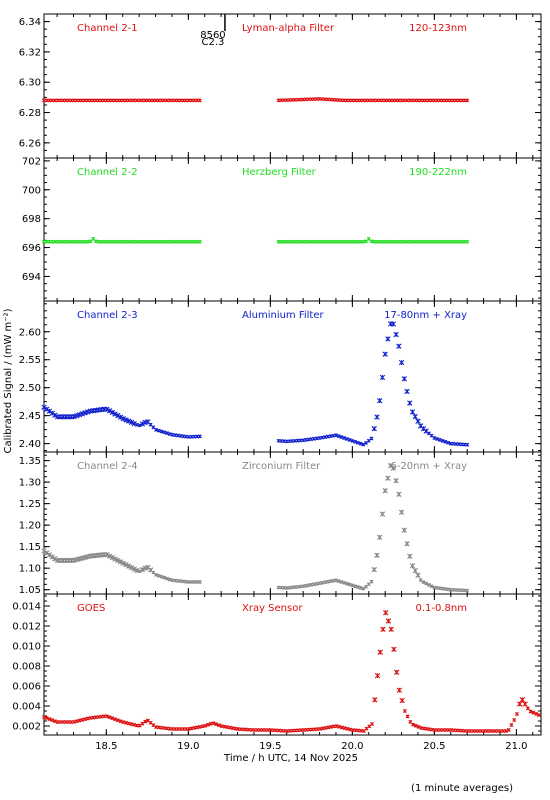 This screenshot has height=800, width=550. I want to click on y-tick-label: 700, so click(31, 190).